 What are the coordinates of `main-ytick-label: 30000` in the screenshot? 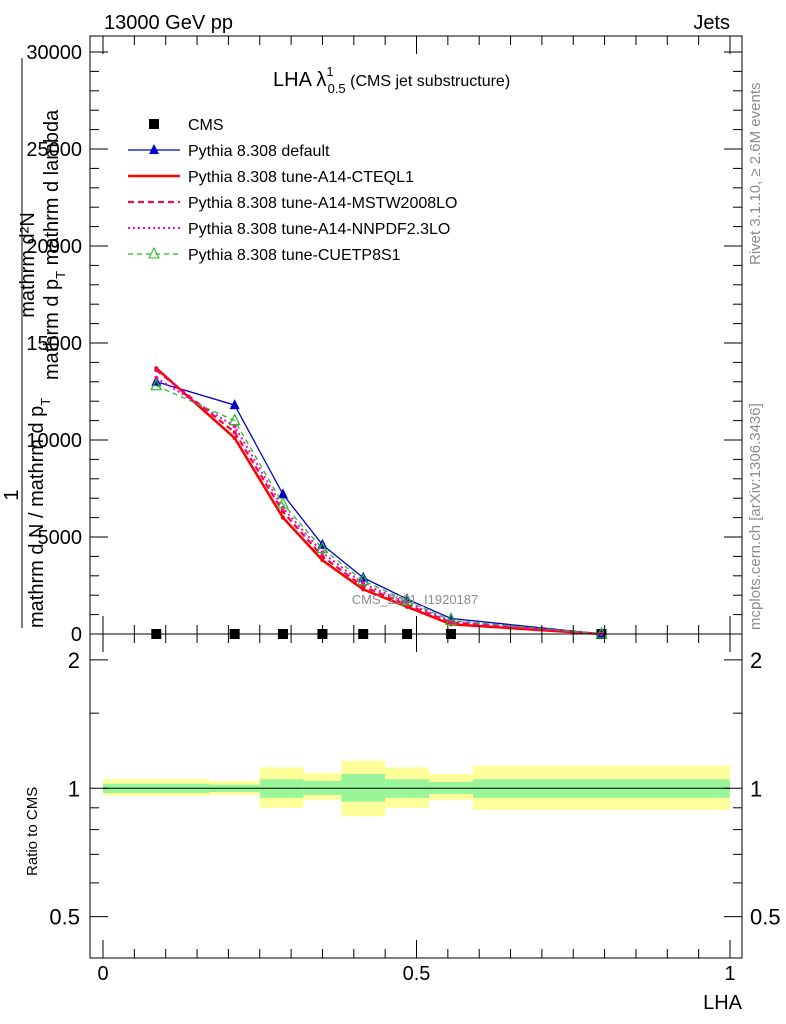 It's located at (54, 53).